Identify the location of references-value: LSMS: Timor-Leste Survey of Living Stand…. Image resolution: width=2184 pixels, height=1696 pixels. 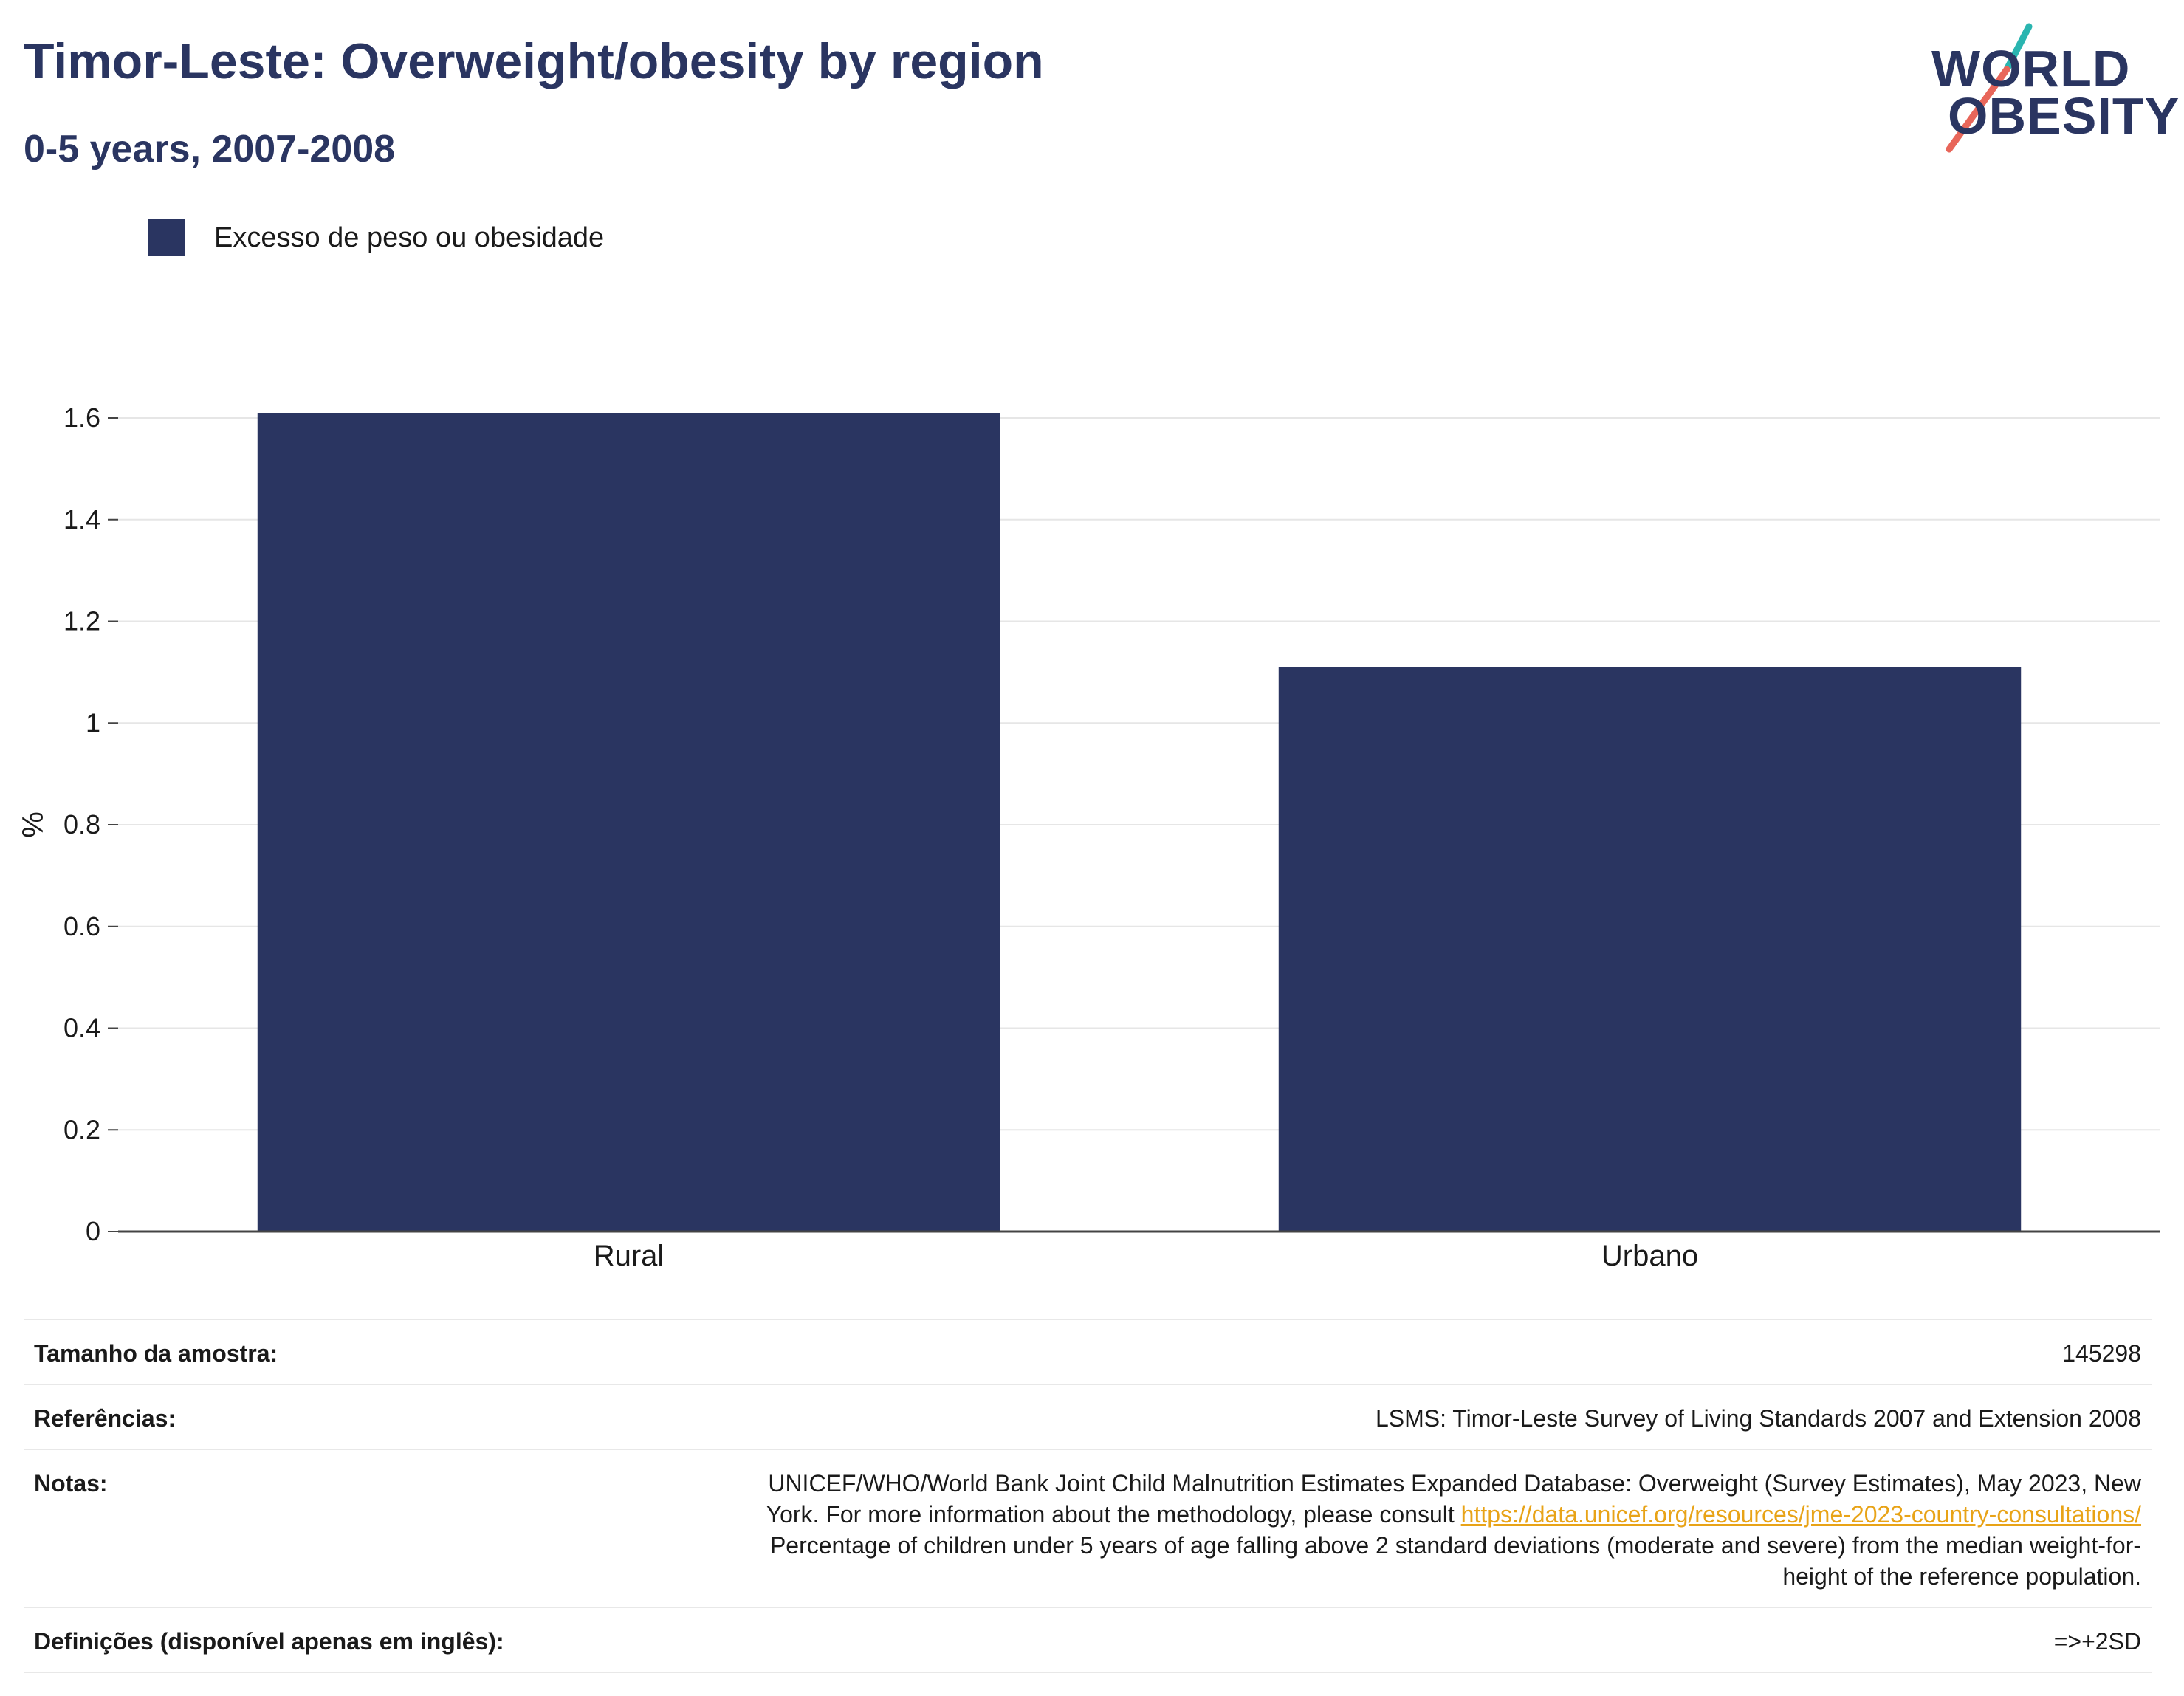
(1758, 1418).